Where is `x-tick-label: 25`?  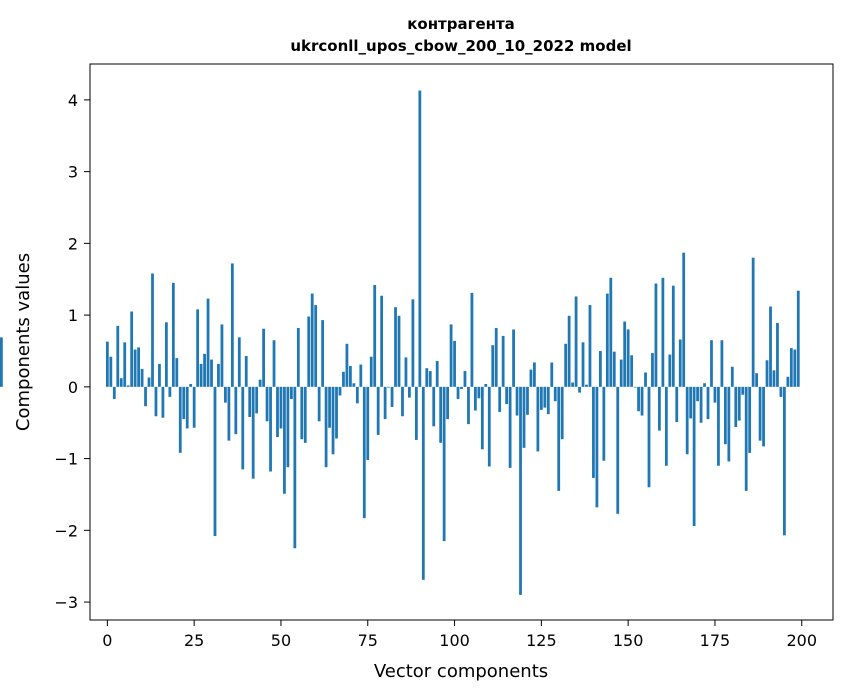
x-tick-label: 25 is located at coordinates (194, 640).